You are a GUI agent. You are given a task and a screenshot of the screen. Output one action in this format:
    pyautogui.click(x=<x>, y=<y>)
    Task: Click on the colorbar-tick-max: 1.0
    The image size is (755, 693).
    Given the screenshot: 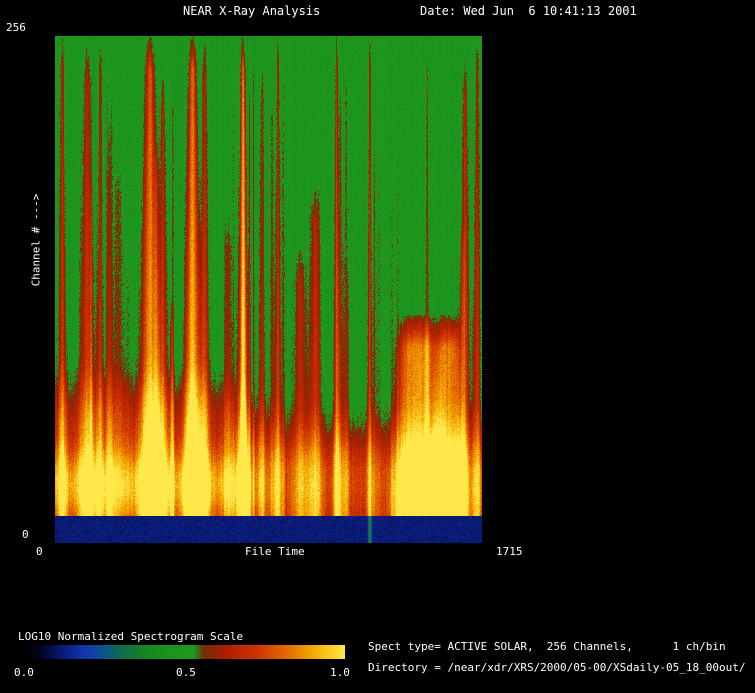 What is the action you would take?
    pyautogui.click(x=340, y=672)
    